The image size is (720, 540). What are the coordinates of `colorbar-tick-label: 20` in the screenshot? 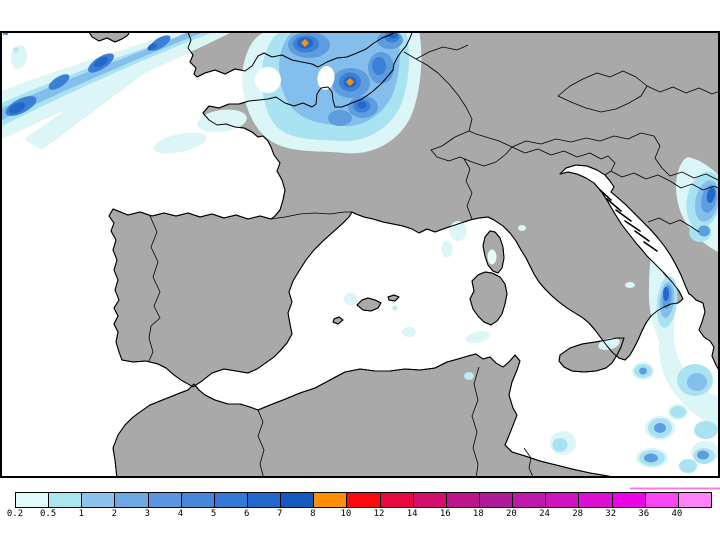 It's located at (511, 514).